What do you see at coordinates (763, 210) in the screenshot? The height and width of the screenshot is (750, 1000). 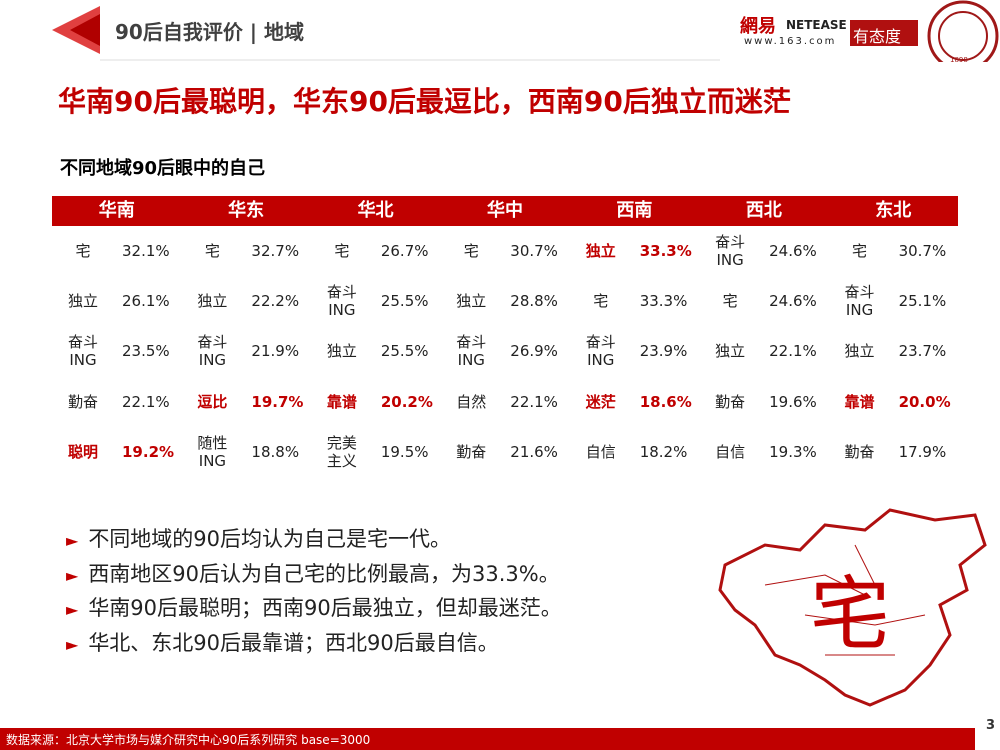 I see `region-header: 西北` at bounding box center [763, 210].